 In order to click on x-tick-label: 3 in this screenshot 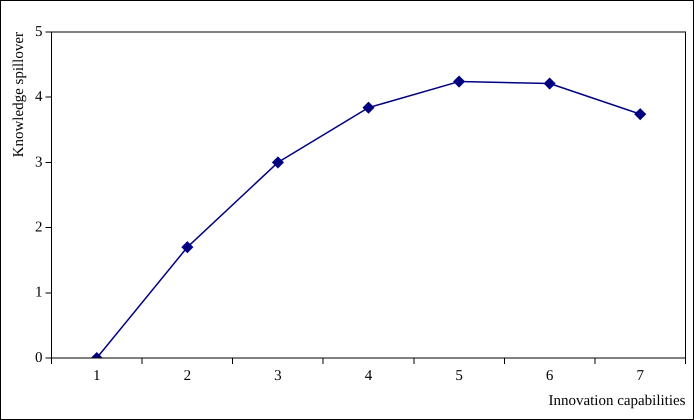, I will do `click(278, 376)`.